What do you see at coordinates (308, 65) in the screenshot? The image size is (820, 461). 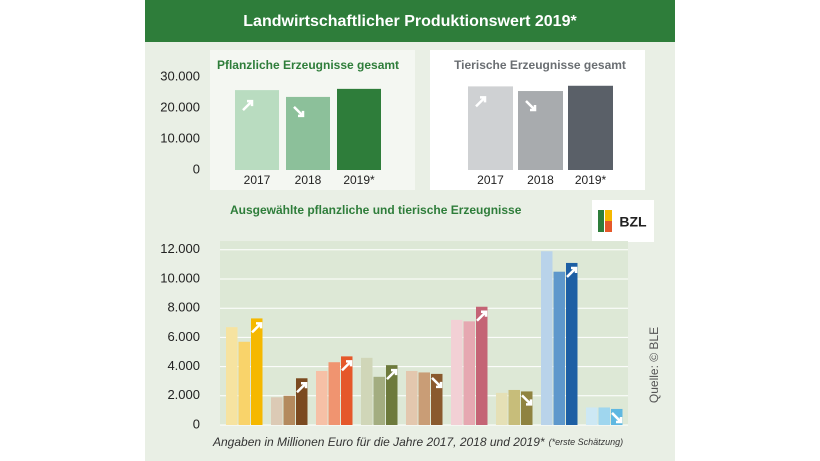 I see `panel-title: Pflanzliche Erzeugnisse gesamt` at bounding box center [308, 65].